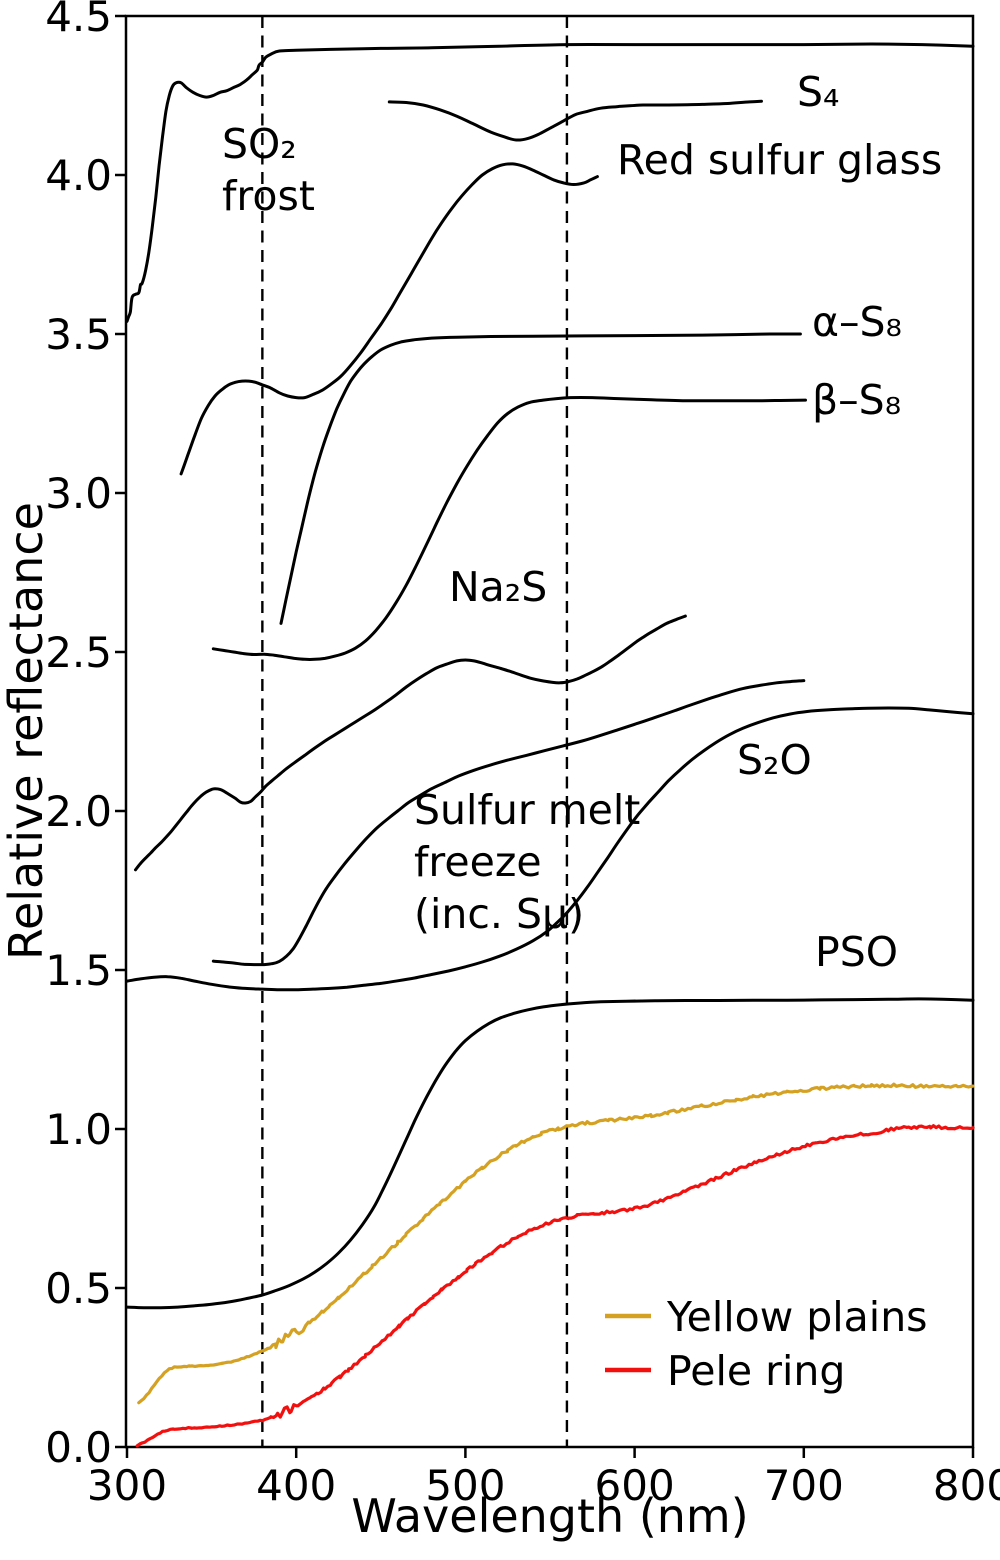 The width and height of the screenshot is (1000, 1560). I want to click on y-tick-label: 2.5, so click(78, 652).